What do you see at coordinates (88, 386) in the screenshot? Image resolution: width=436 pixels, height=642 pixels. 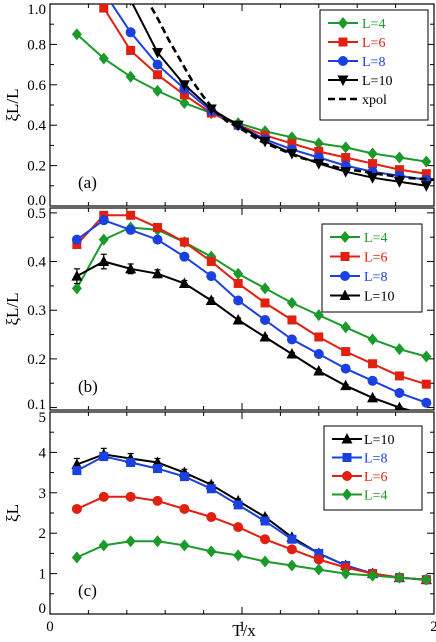 I see `panel-label: (b)` at bounding box center [88, 386].